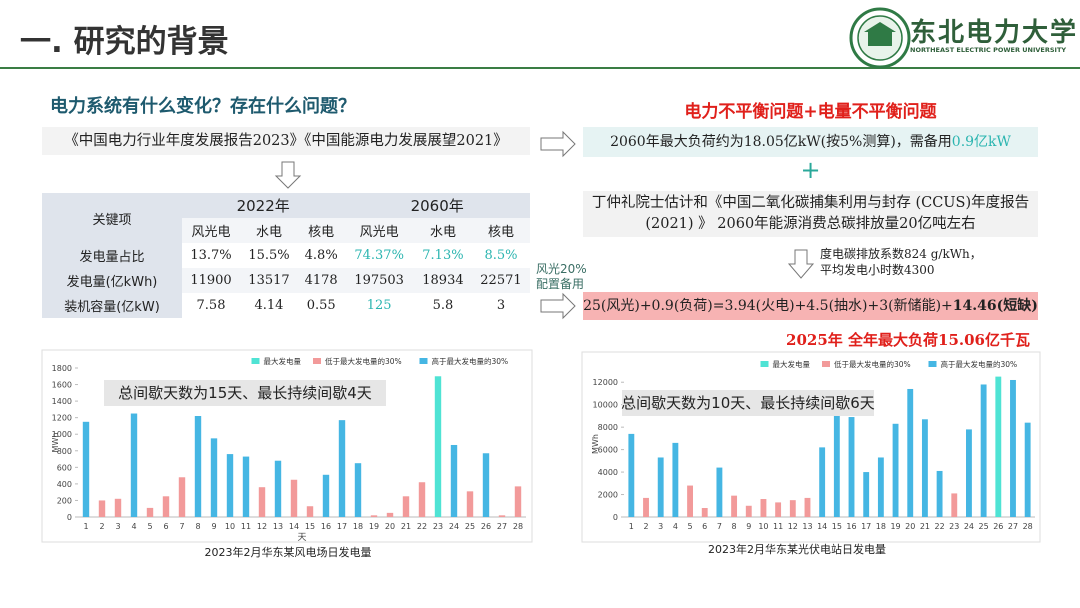  Describe the element at coordinates (995, 306) in the screenshot. I see `balance-shortage: 14.46(短缺)` at that location.